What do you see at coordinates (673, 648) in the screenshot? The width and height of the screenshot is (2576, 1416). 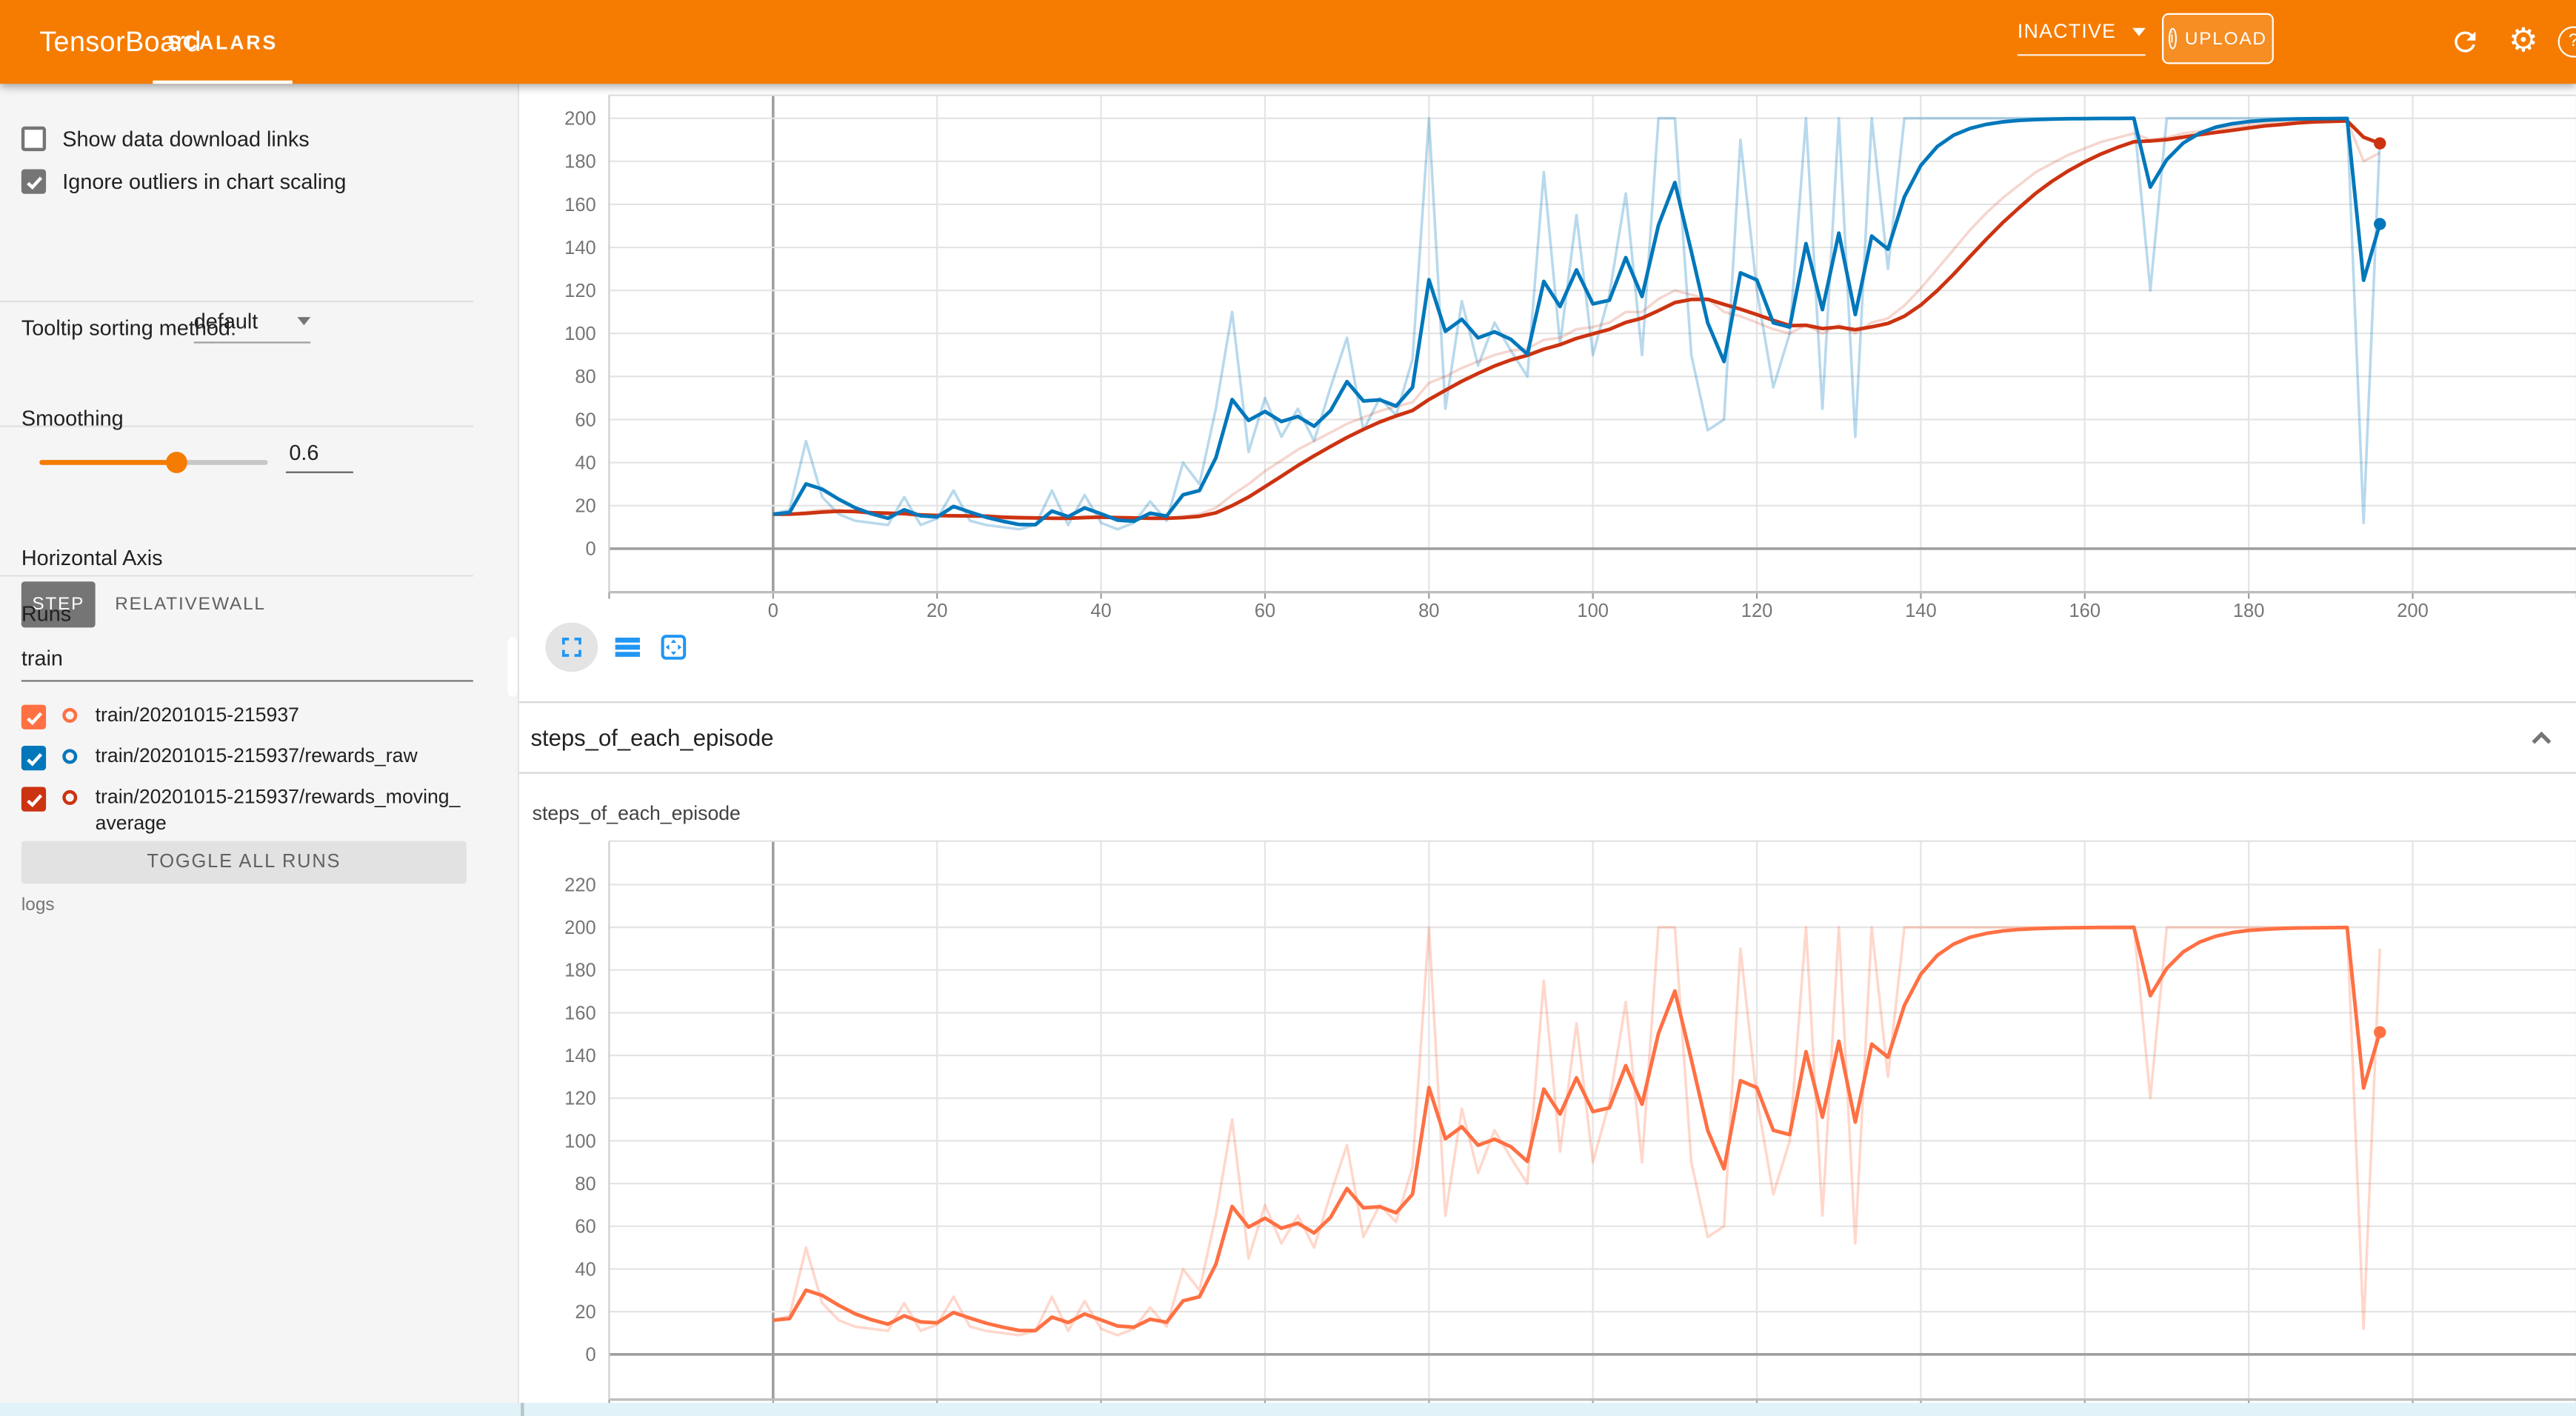 I see `fit-domain-icon` at bounding box center [673, 648].